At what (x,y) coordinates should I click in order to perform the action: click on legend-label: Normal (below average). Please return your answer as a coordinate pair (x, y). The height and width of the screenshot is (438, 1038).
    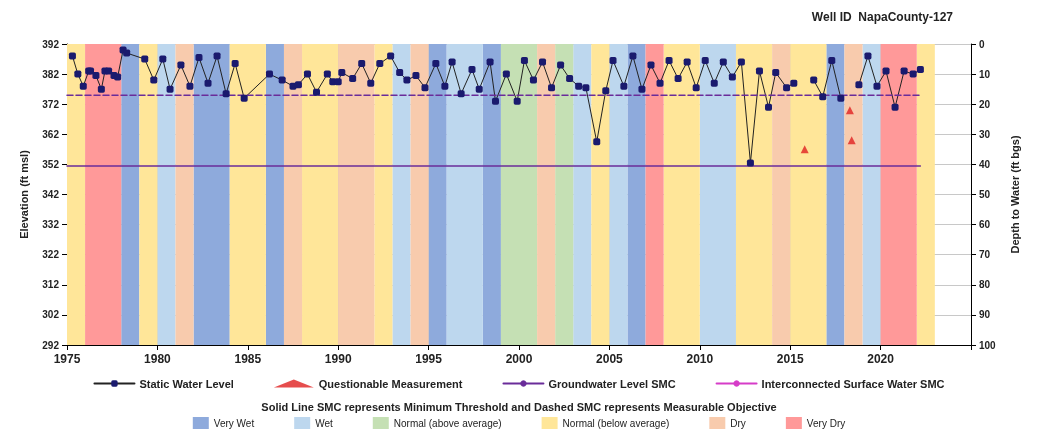
    Looking at the image, I should click on (616, 423).